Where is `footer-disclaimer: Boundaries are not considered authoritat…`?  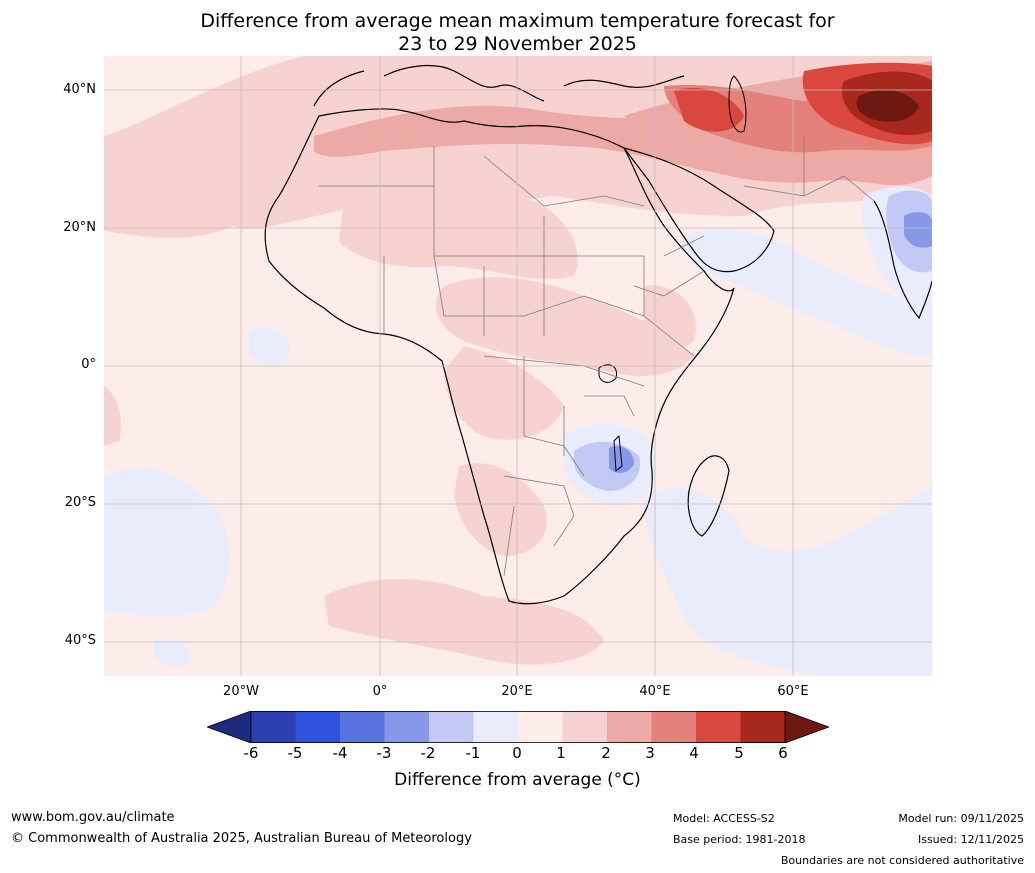
footer-disclaimer: Boundaries are not considered authoritat… is located at coordinates (902, 860).